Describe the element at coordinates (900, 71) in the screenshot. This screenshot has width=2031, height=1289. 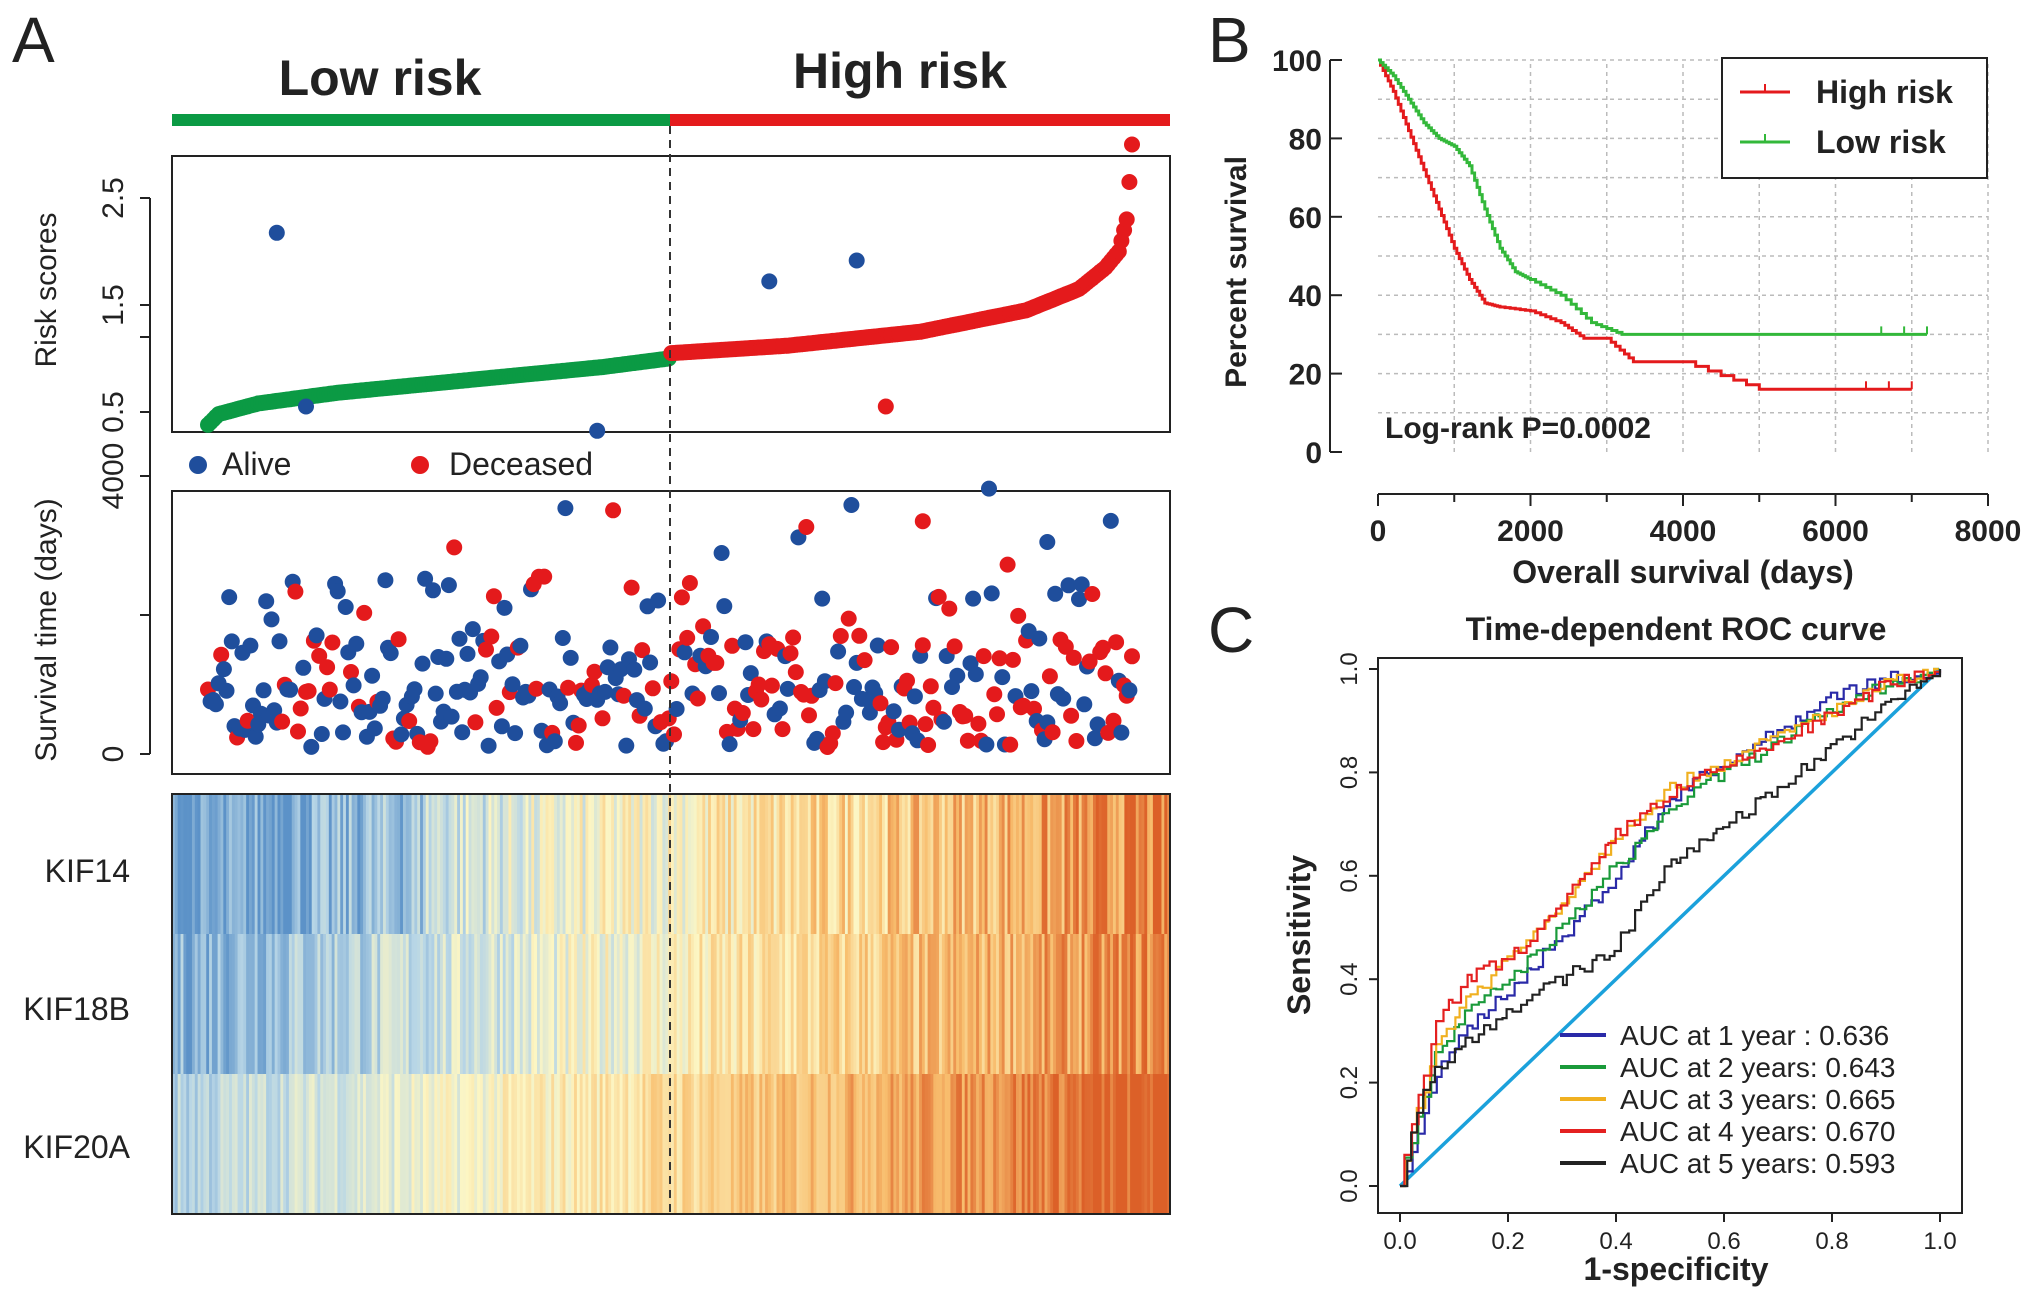
I see `high-risk-label: High risk` at that location.